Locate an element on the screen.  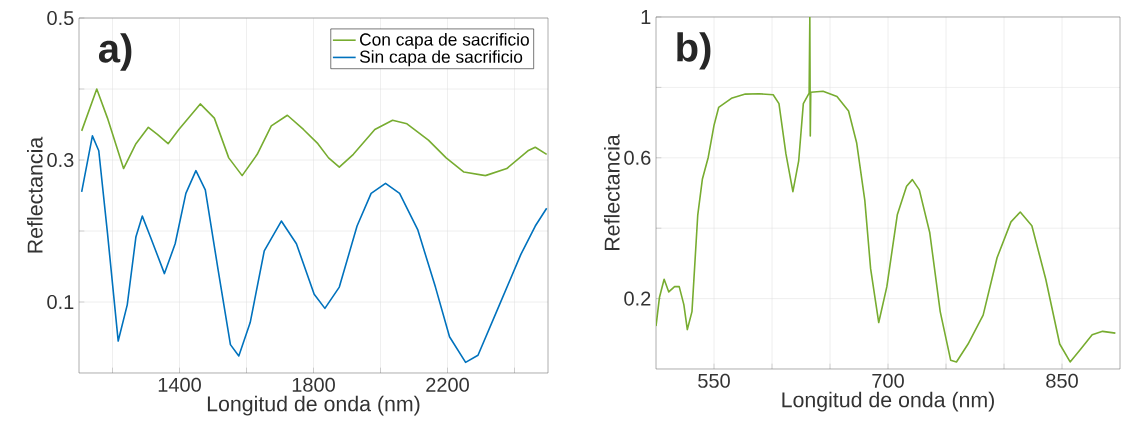
line-series is located at coordinates (314, 132).